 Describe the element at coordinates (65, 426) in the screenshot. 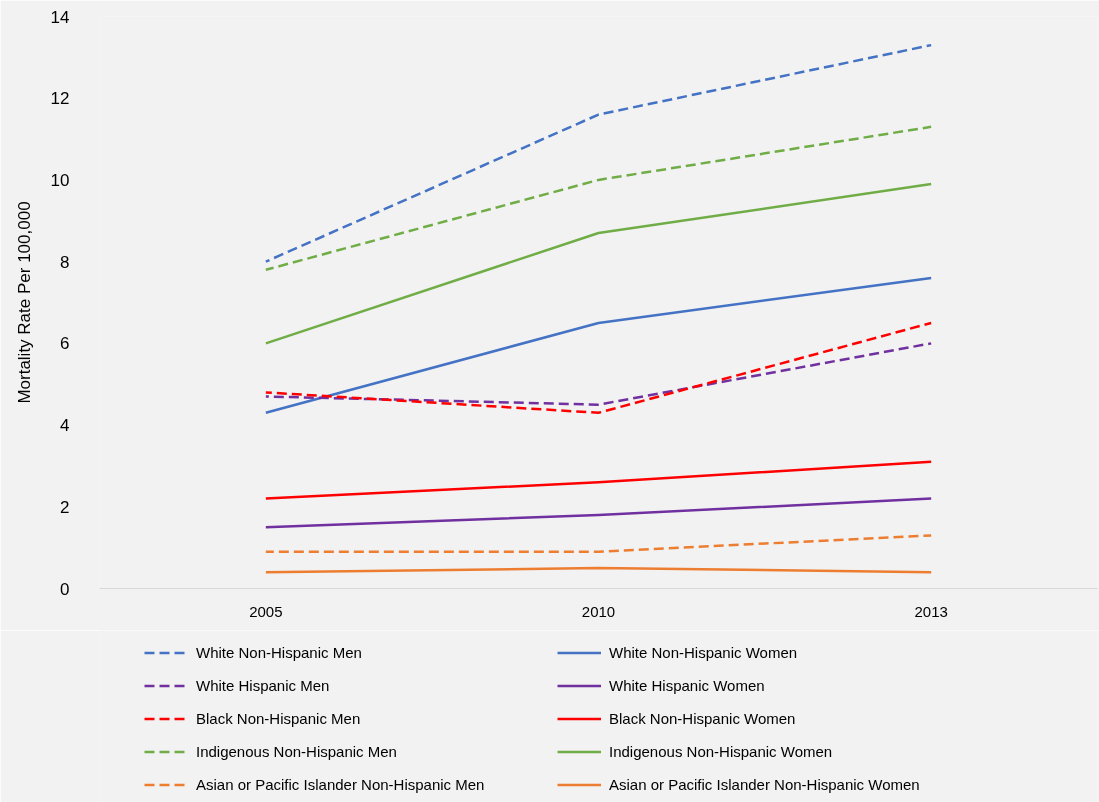

I see `y-tick-label: 4` at that location.